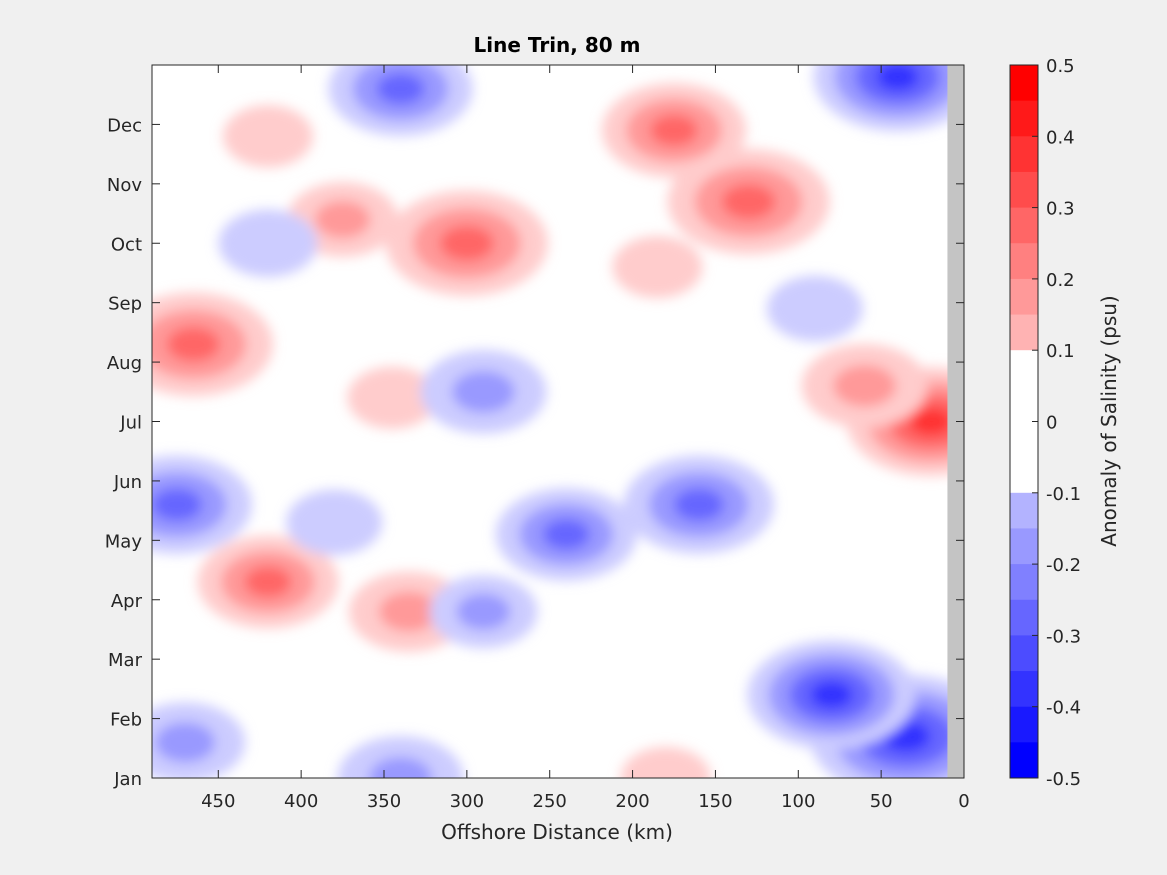 This screenshot has width=1167, height=875. What do you see at coordinates (1063, 565) in the screenshot?
I see `colorbar-tick-label-7: -0.2` at bounding box center [1063, 565].